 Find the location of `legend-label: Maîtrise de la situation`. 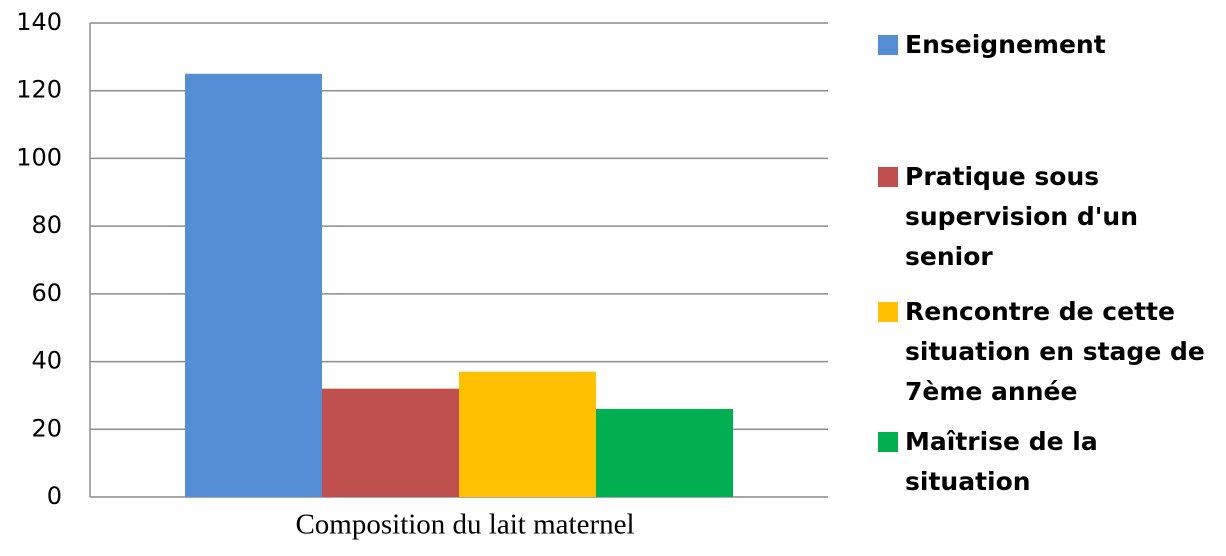

legend-label: Maîtrise de la situation is located at coordinates (1001, 461).